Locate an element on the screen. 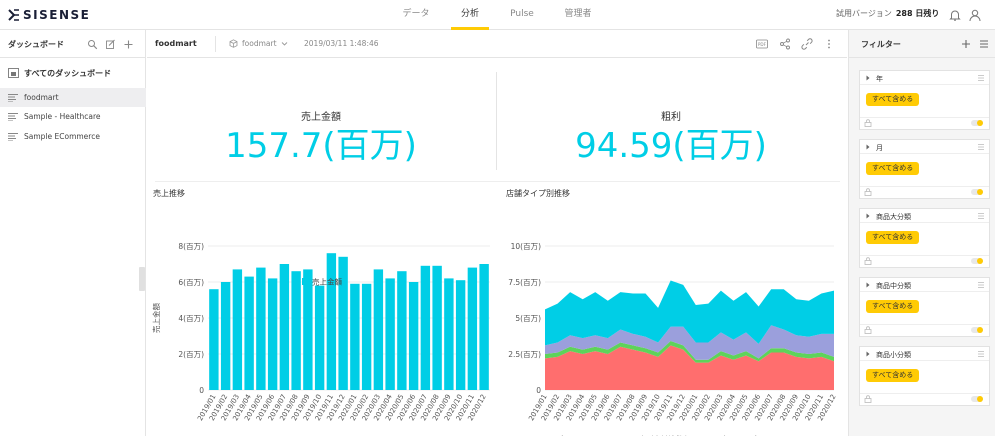 The width and height of the screenshot is (995, 436). all-dashboards-label: すべてのダッシュボード is located at coordinates (68, 73).